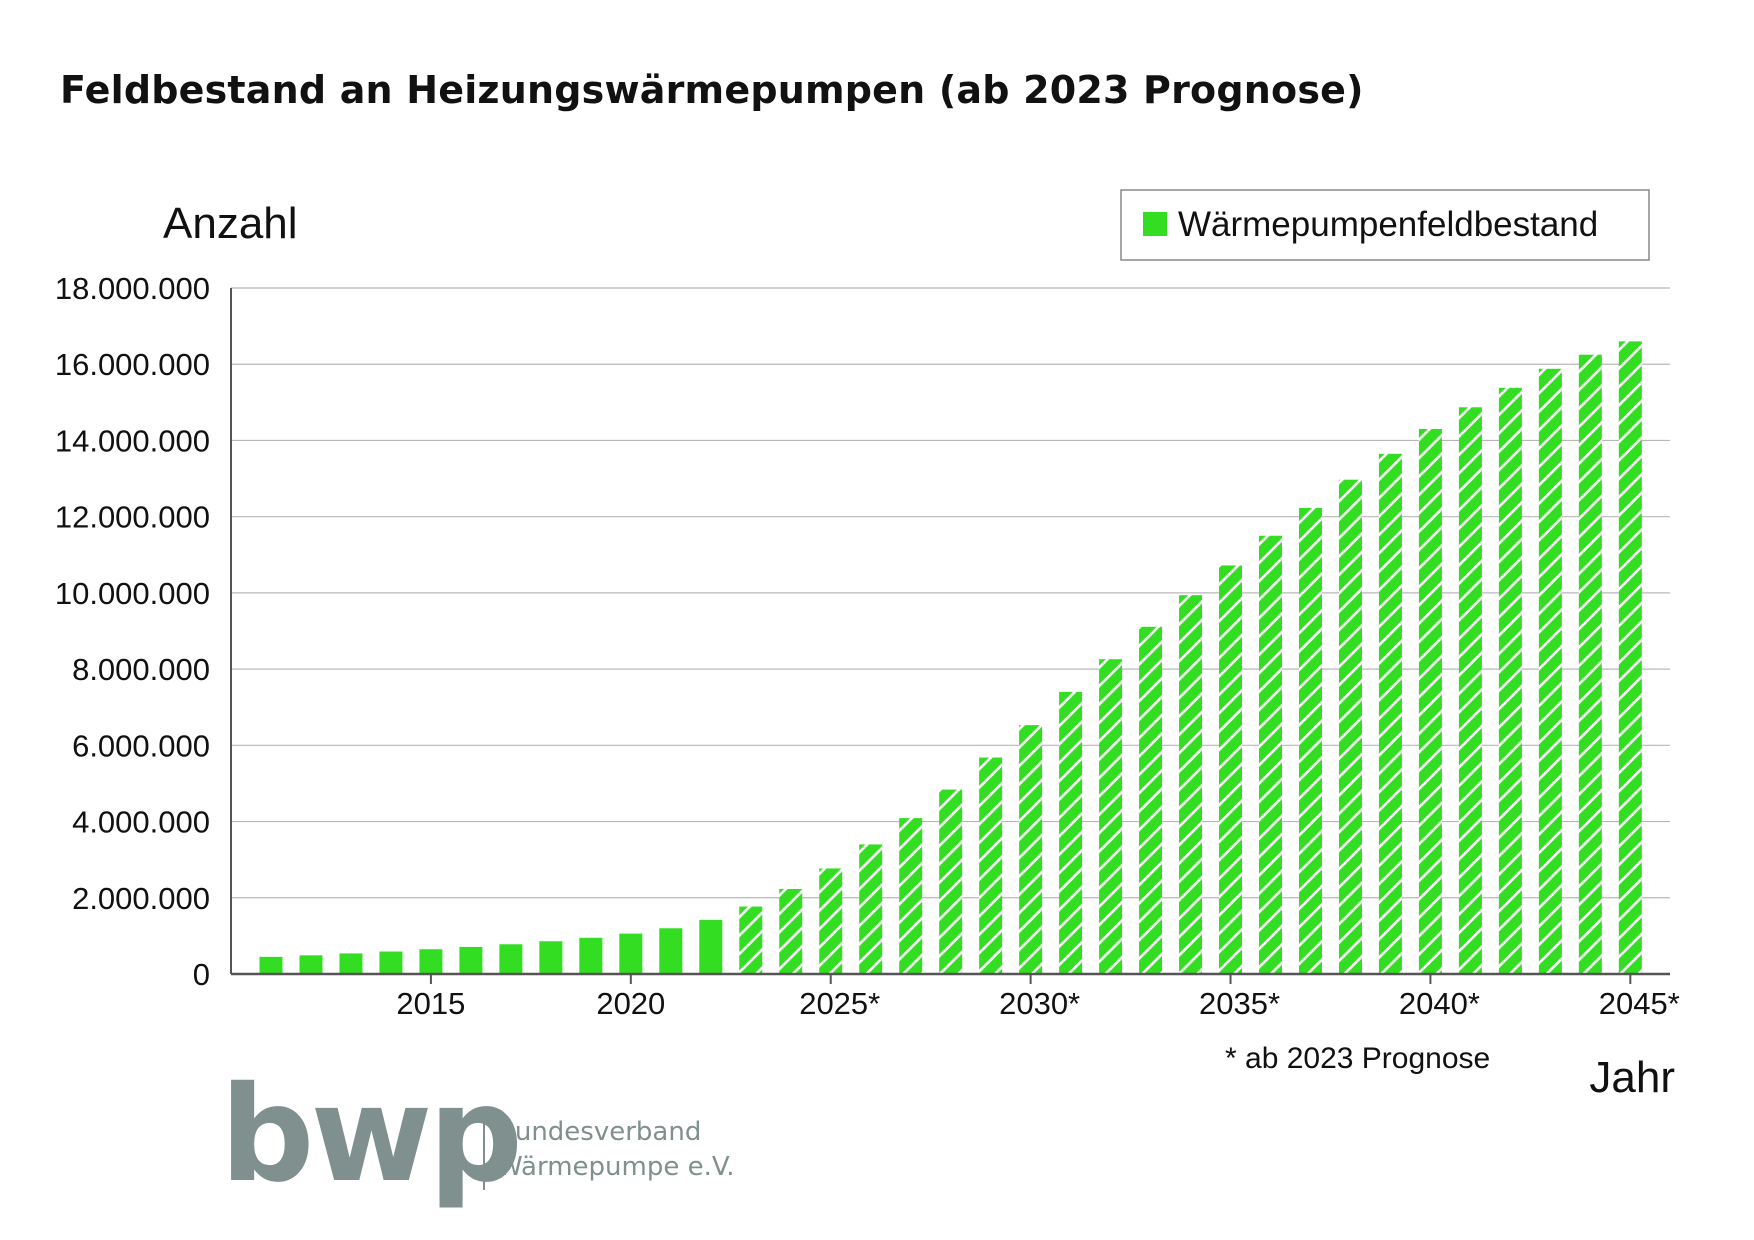 The image size is (1754, 1240). I want to click on x-tick-label: 2035*, so click(1239, 1003).